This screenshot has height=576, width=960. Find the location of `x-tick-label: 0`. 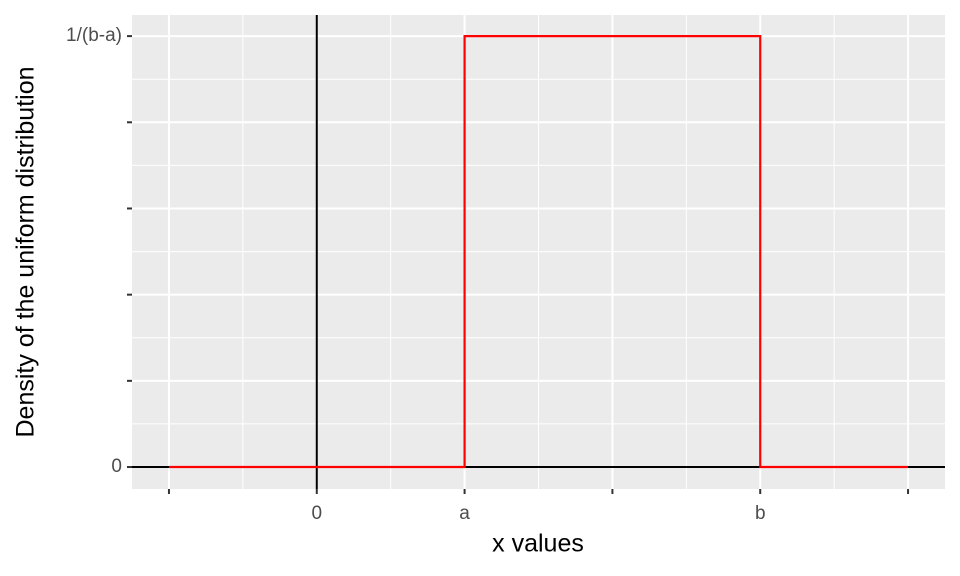

x-tick-label: 0 is located at coordinates (316, 513).